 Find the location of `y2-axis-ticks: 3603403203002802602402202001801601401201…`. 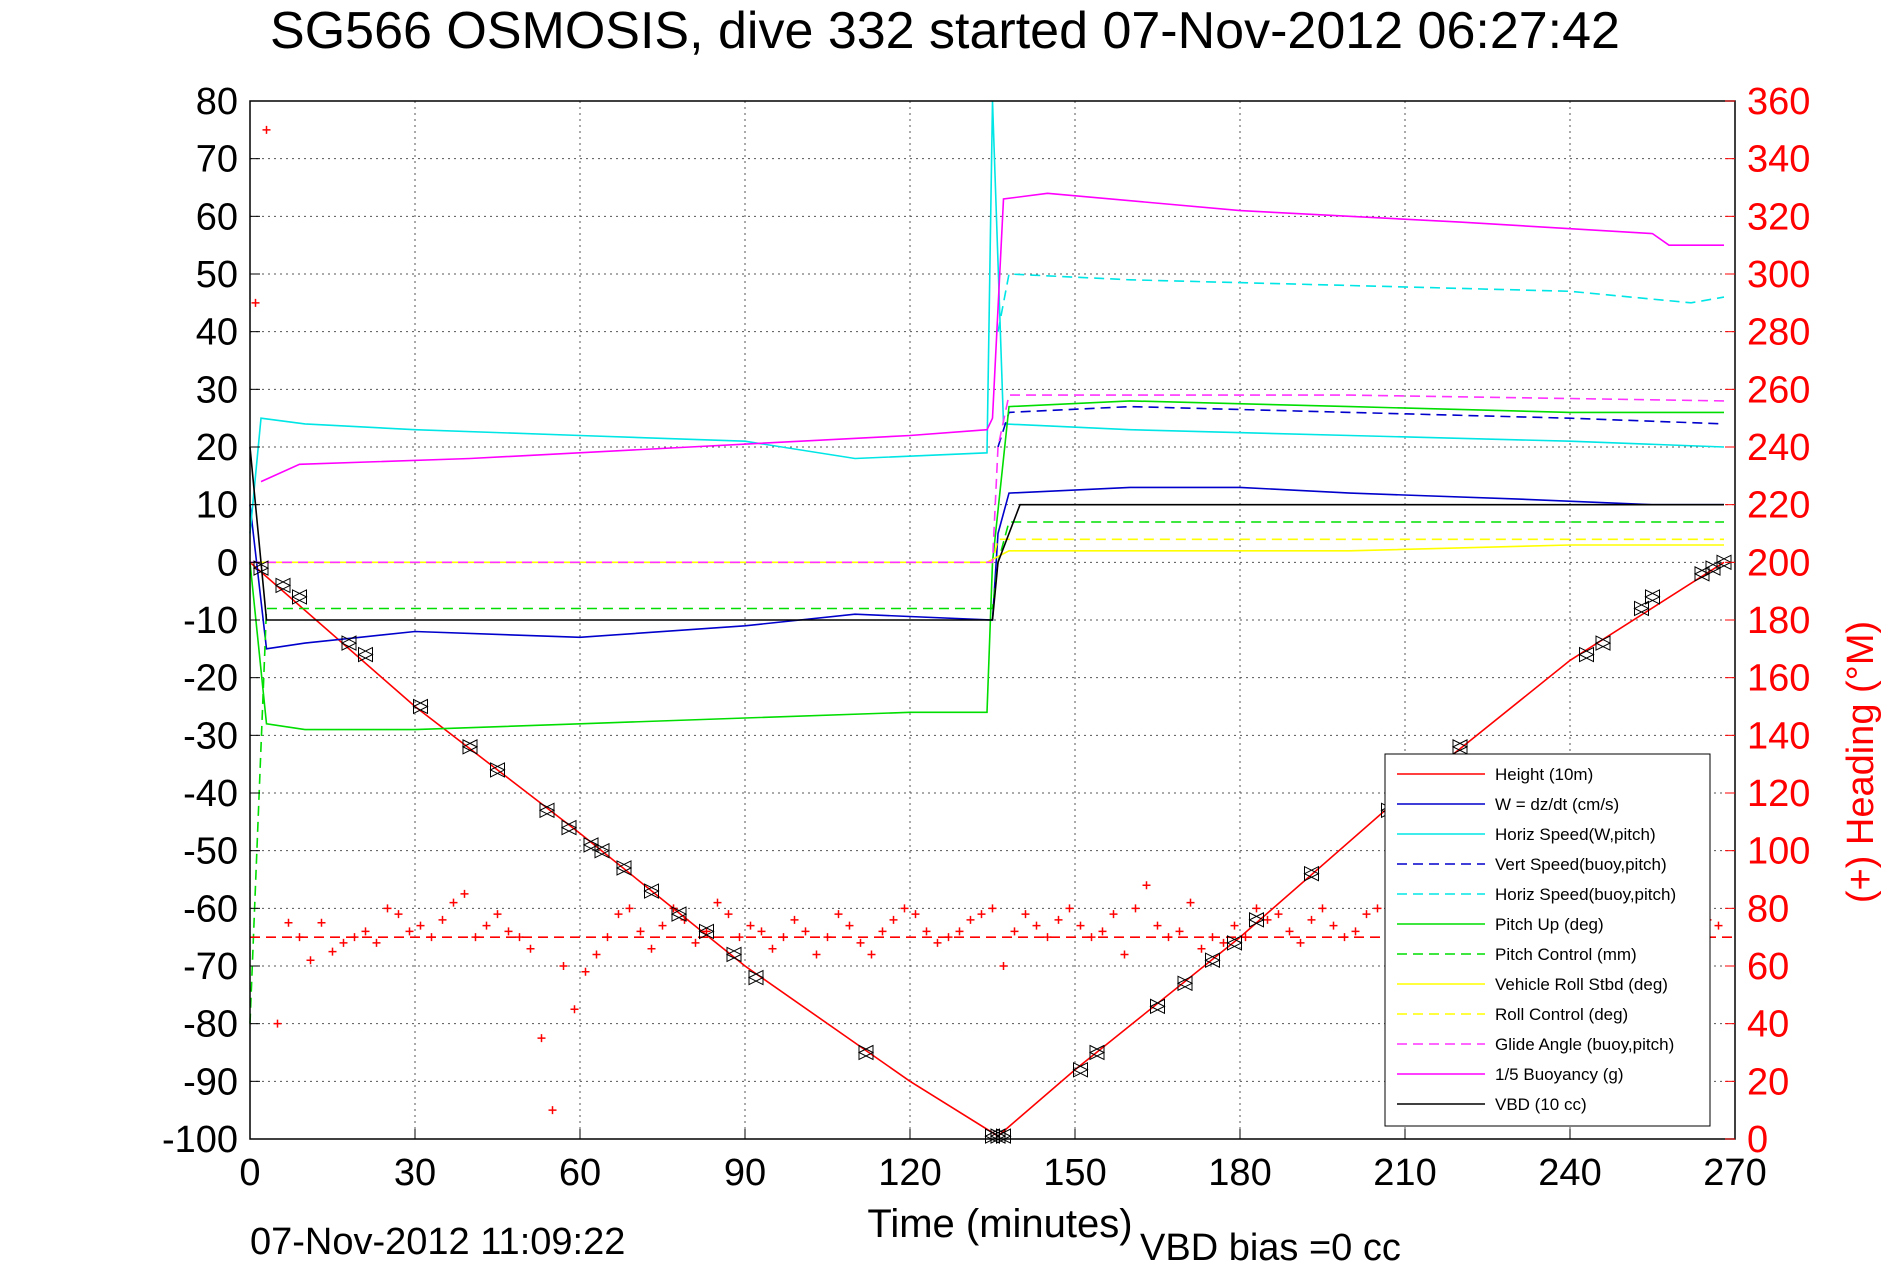

y2-axis-ticks: 3603403203002802602402202001801601401201… is located at coordinates (1767, 621).